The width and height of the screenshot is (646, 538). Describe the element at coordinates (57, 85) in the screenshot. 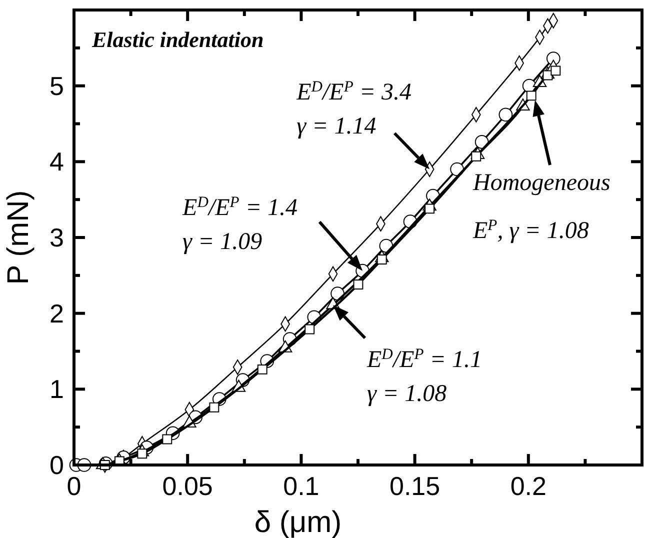

I see `y-tick-label: 5` at that location.